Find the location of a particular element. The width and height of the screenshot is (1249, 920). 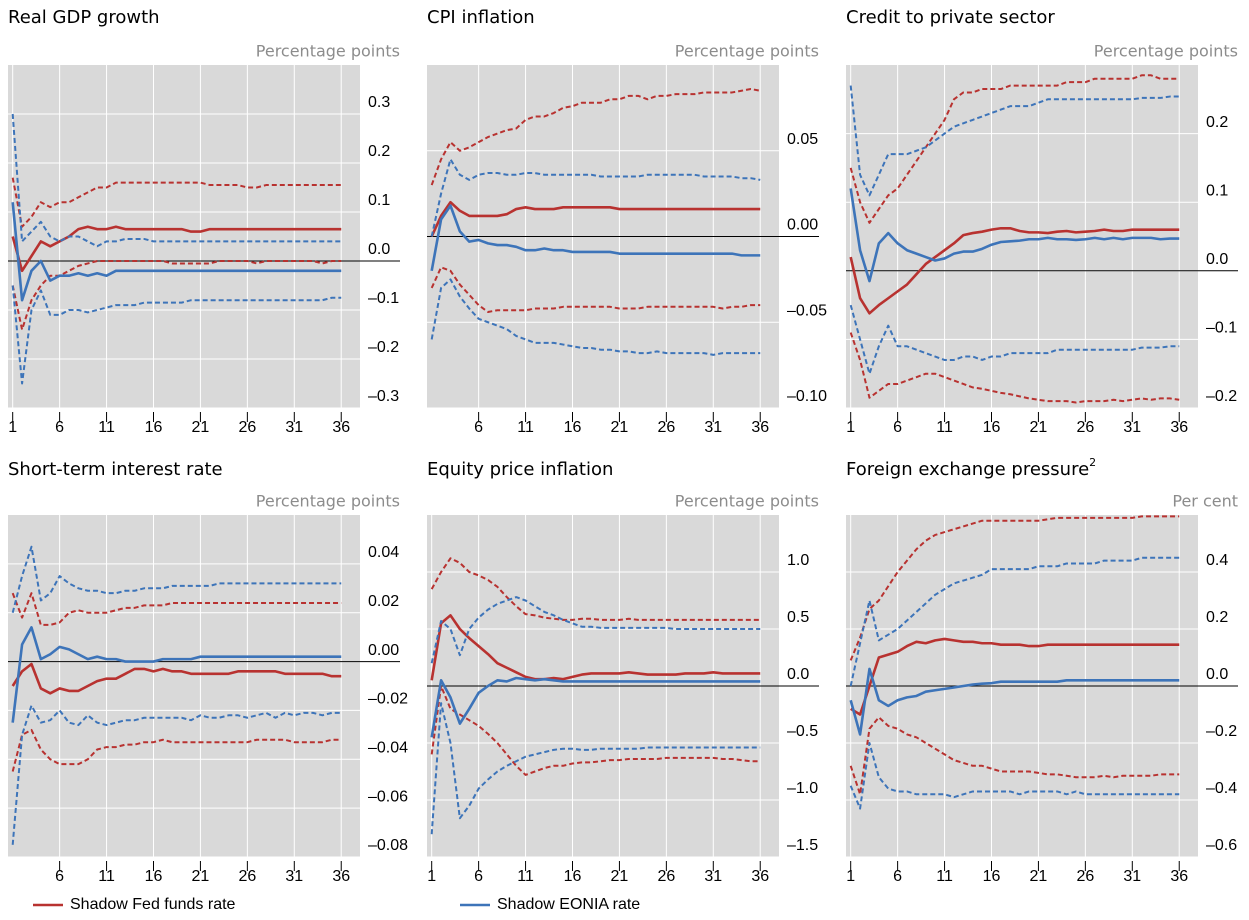

chart-title: Short-term interest rate is located at coordinates (115, 469).